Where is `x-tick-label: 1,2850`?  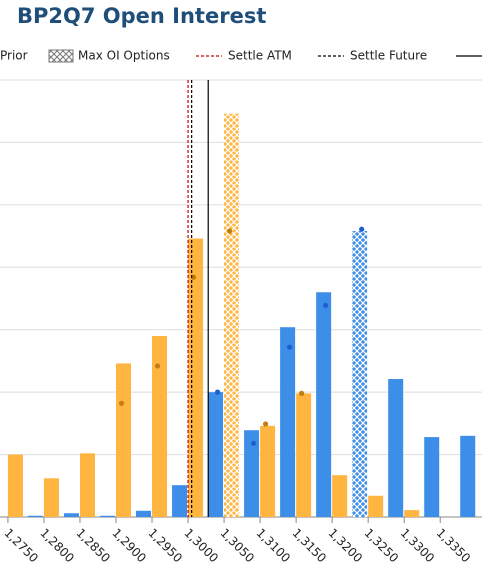
x-tick-label: 1,2850 is located at coordinates (93, 546).